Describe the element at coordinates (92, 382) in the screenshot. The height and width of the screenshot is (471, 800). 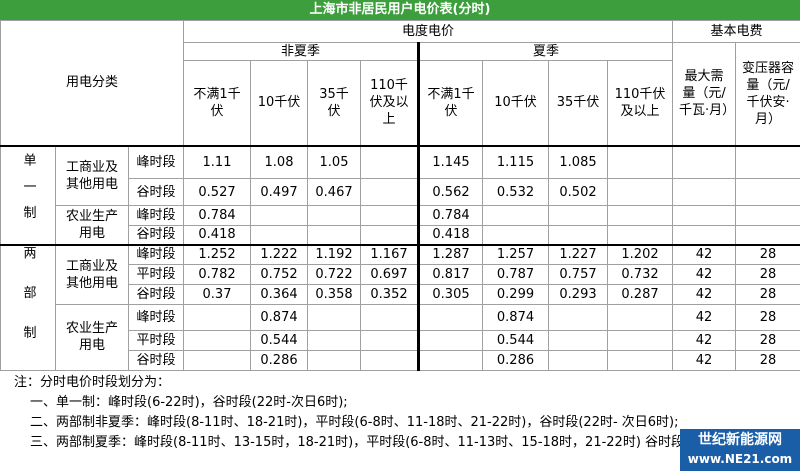
I see `note: 注：分时电价时段划分为：` at that location.